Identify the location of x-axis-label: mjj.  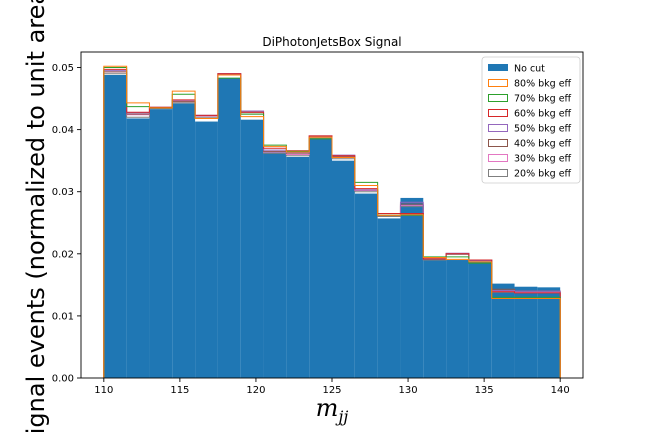
(332, 410).